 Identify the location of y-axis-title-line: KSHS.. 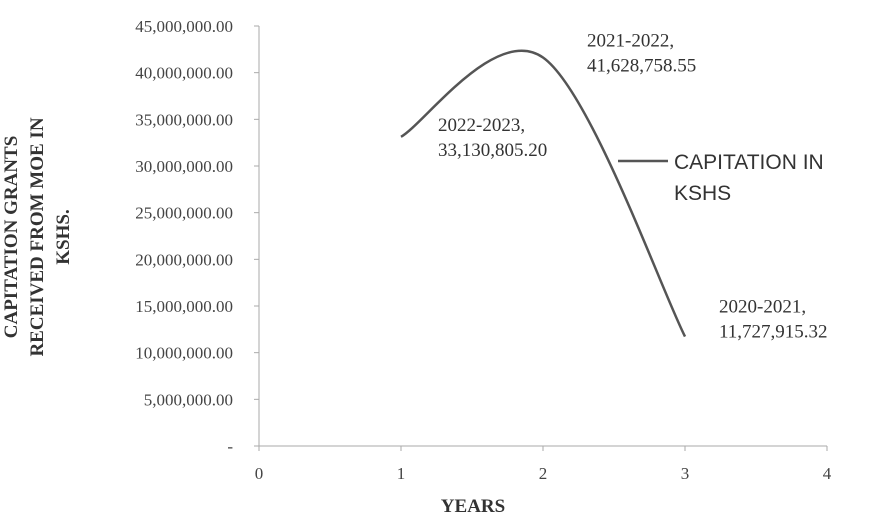
(63, 236).